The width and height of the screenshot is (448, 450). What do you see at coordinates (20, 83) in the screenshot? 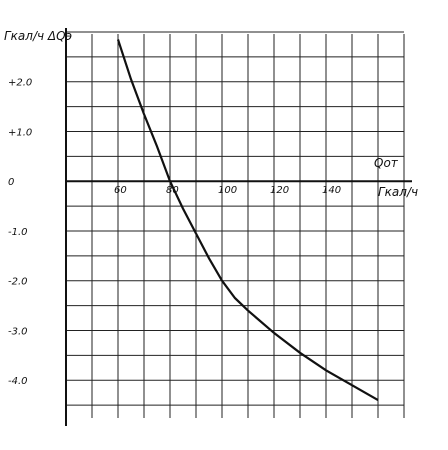
I see `y-tick-label: +2.0` at bounding box center [20, 83].